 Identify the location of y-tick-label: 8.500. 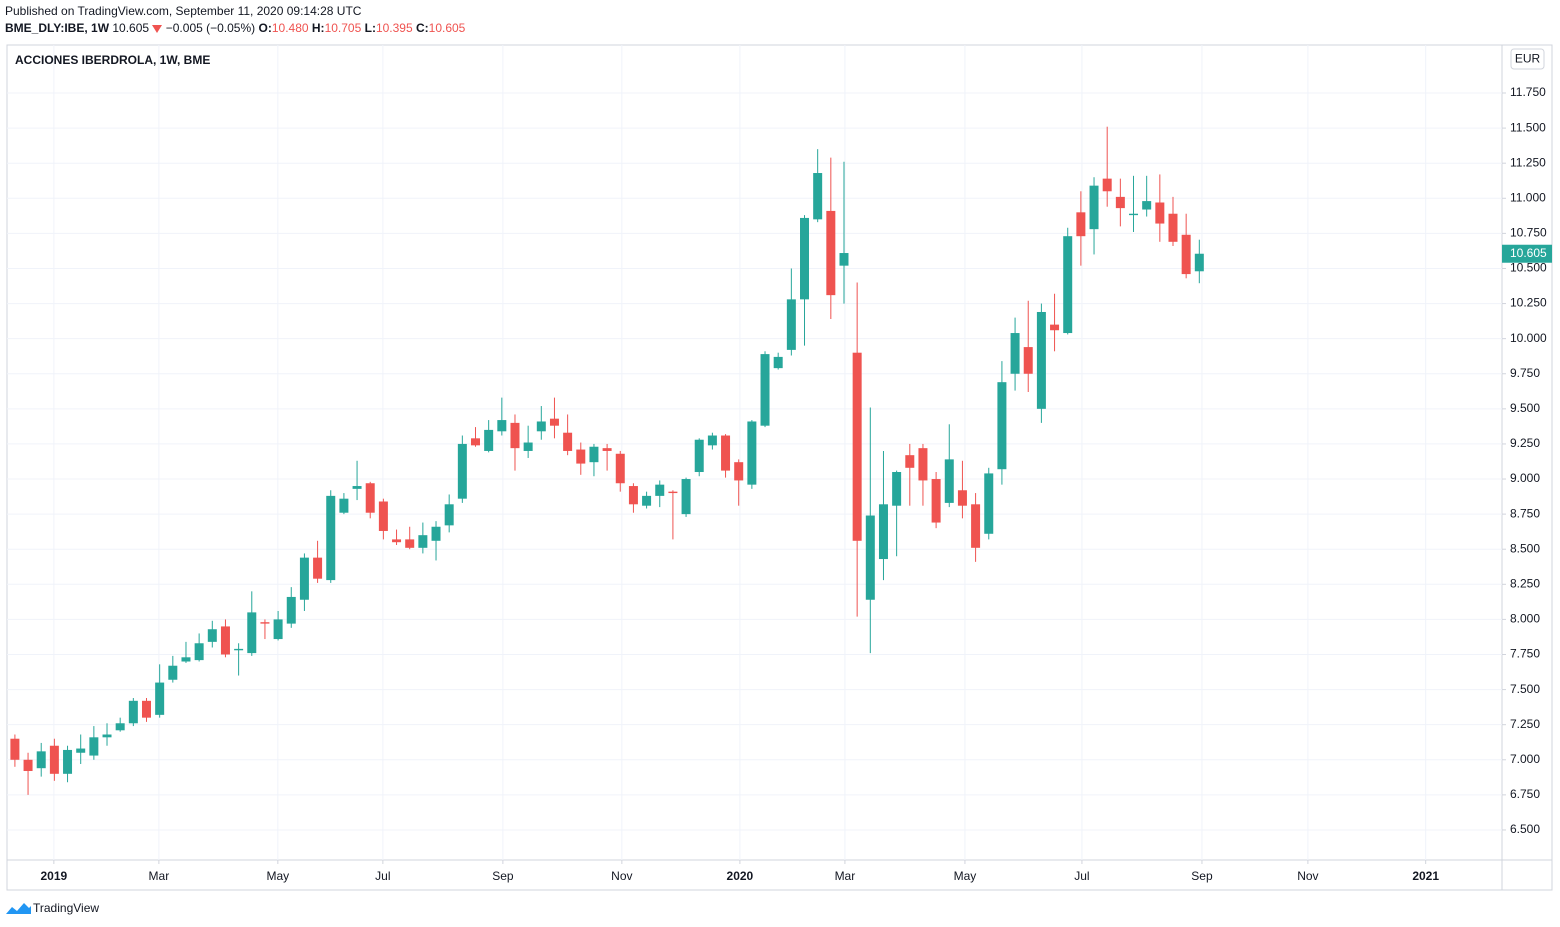
(1525, 548).